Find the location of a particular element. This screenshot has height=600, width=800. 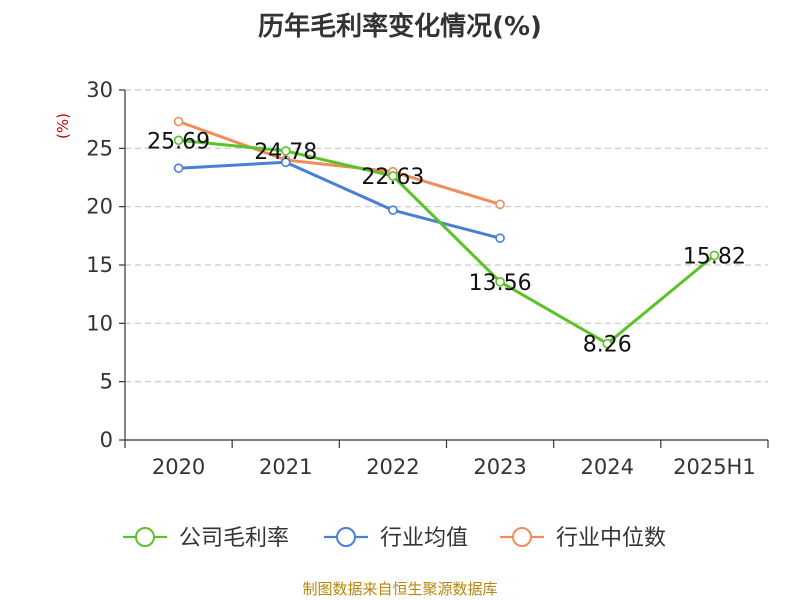

y-tick-label: 5 is located at coordinates (106, 382).